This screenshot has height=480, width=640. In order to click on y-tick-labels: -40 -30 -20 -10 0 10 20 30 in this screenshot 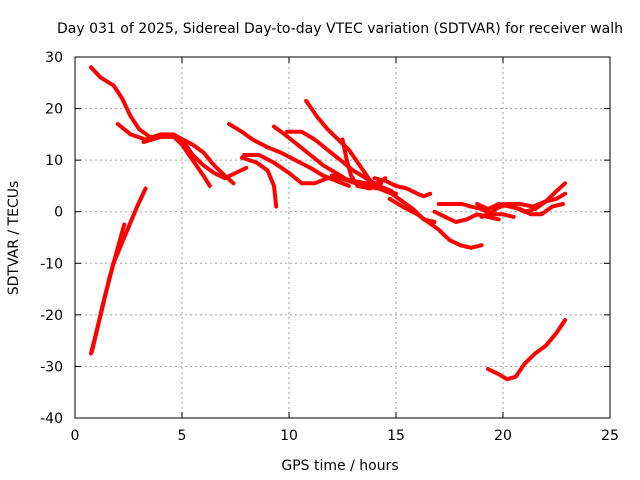, I will do `click(51, 238)`.